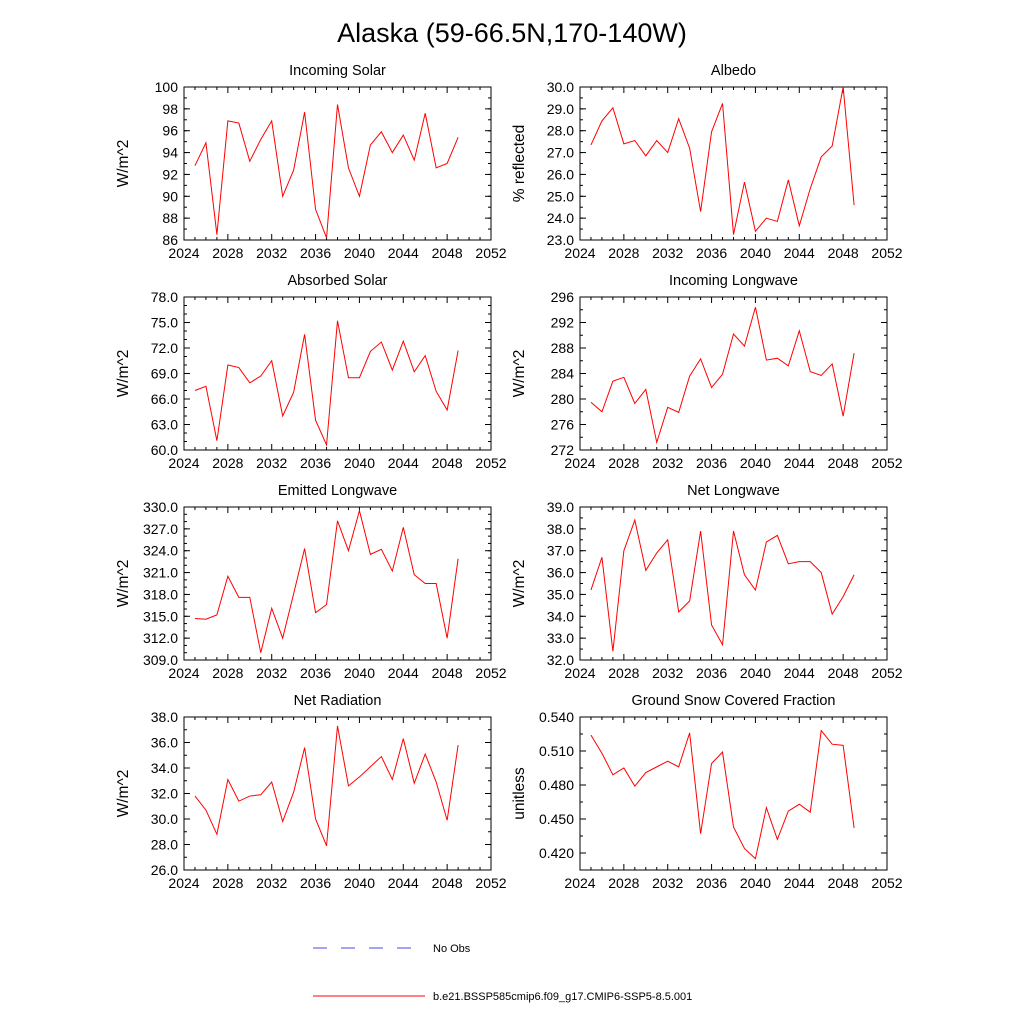 The width and height of the screenshot is (1024, 1024). Describe the element at coordinates (519, 164) in the screenshot. I see `y-axis-label: % reflected` at that location.